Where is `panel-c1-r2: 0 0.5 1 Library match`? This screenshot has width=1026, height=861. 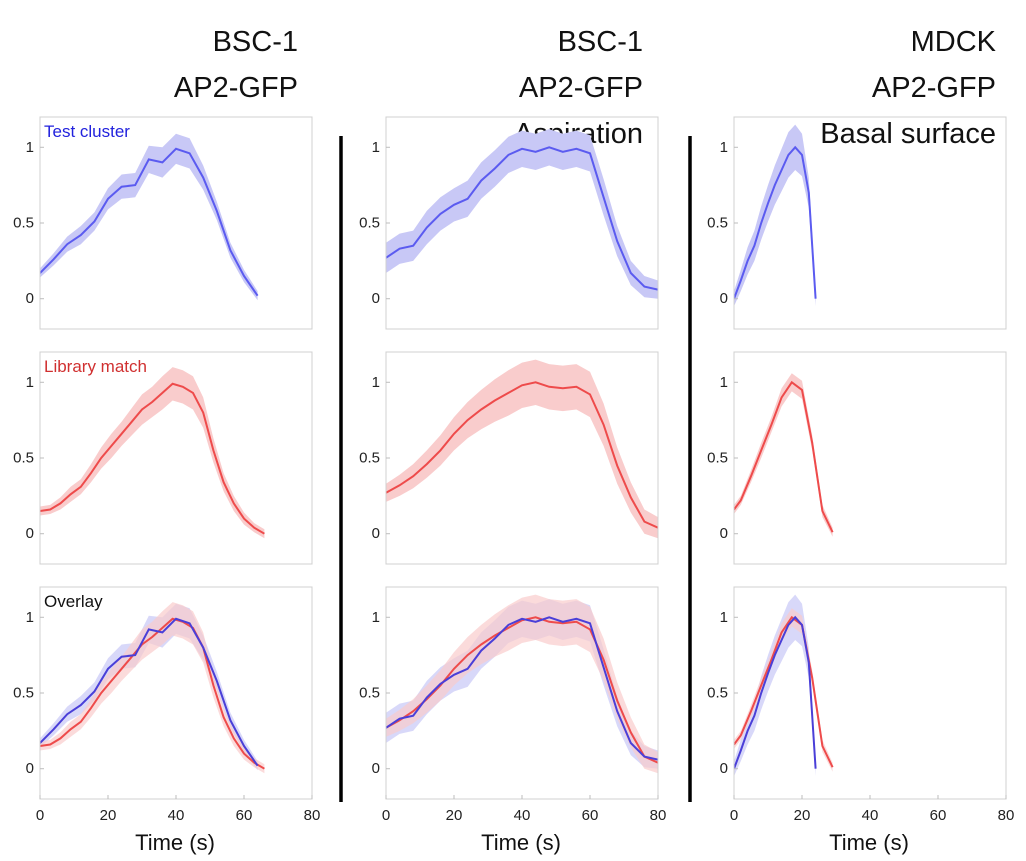
panel-c1-r2: 0 0.5 1 Library match is located at coordinates (163, 458).